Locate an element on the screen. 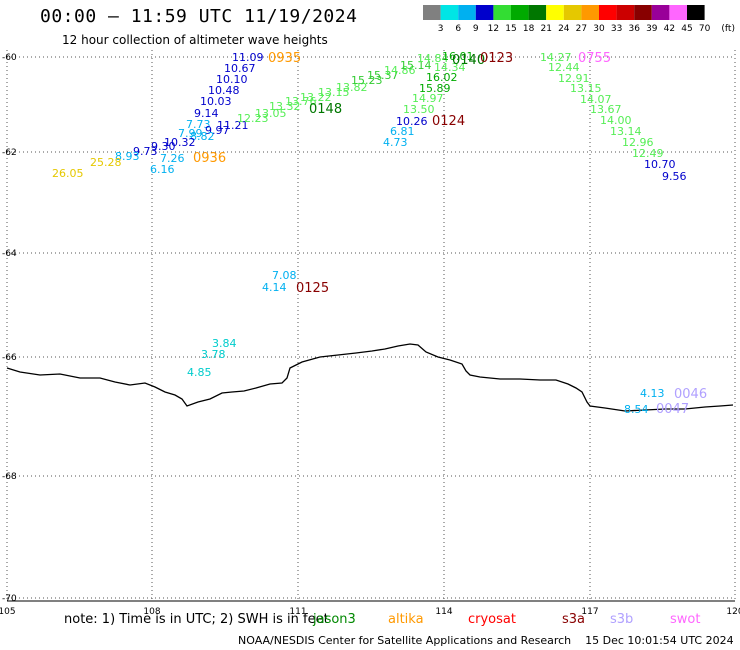 The height and width of the screenshot is (650, 740). satellite-legend-item: cryosat is located at coordinates (492, 619).